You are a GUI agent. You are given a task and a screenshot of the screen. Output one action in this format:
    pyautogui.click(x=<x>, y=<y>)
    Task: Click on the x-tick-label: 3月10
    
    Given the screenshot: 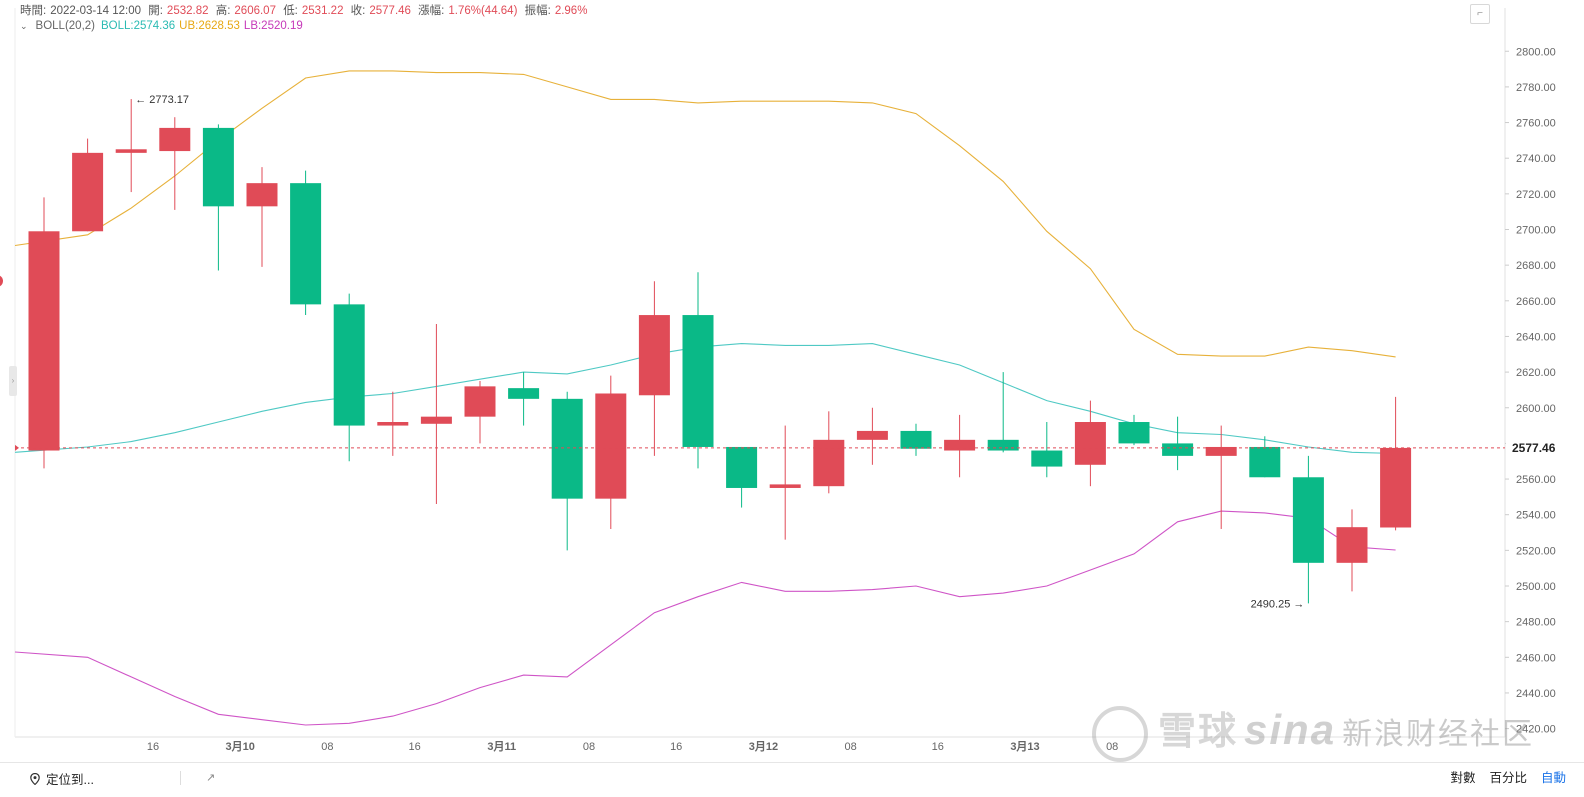 What is the action you would take?
    pyautogui.click(x=240, y=746)
    